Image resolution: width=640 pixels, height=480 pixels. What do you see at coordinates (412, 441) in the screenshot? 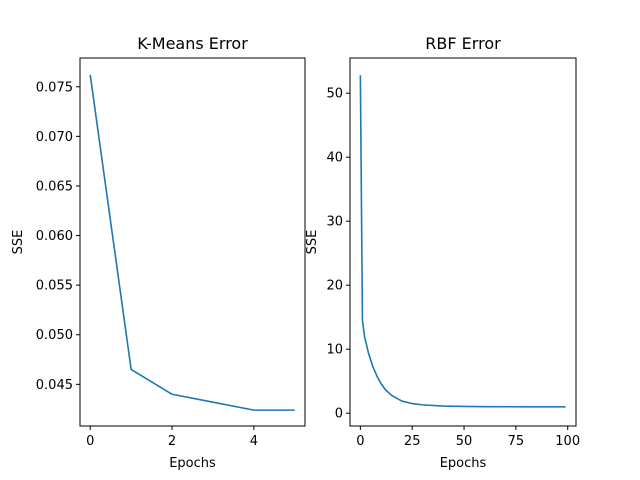
I see `x-tick-label: 25` at bounding box center [412, 441].